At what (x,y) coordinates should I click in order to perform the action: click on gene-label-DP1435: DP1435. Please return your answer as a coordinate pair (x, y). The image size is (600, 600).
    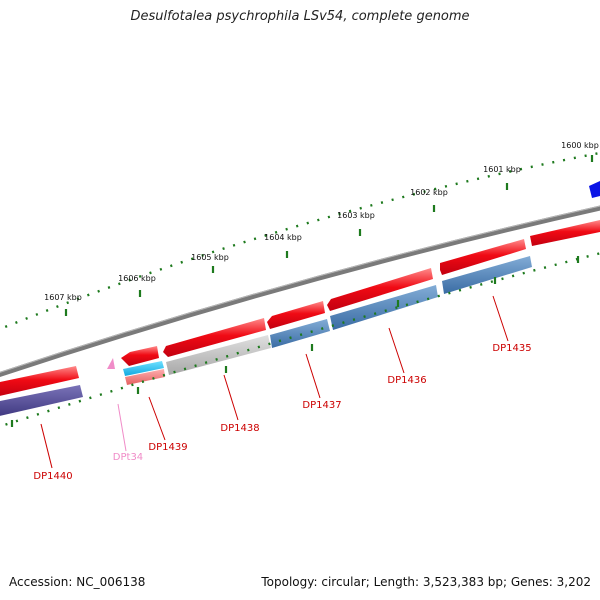
    Looking at the image, I should click on (511, 348).